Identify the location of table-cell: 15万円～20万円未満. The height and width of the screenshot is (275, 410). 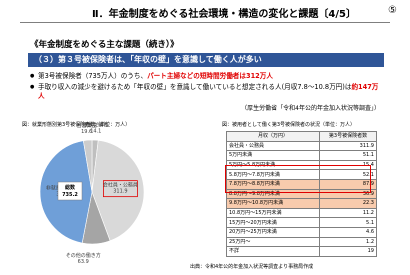
(273, 222).